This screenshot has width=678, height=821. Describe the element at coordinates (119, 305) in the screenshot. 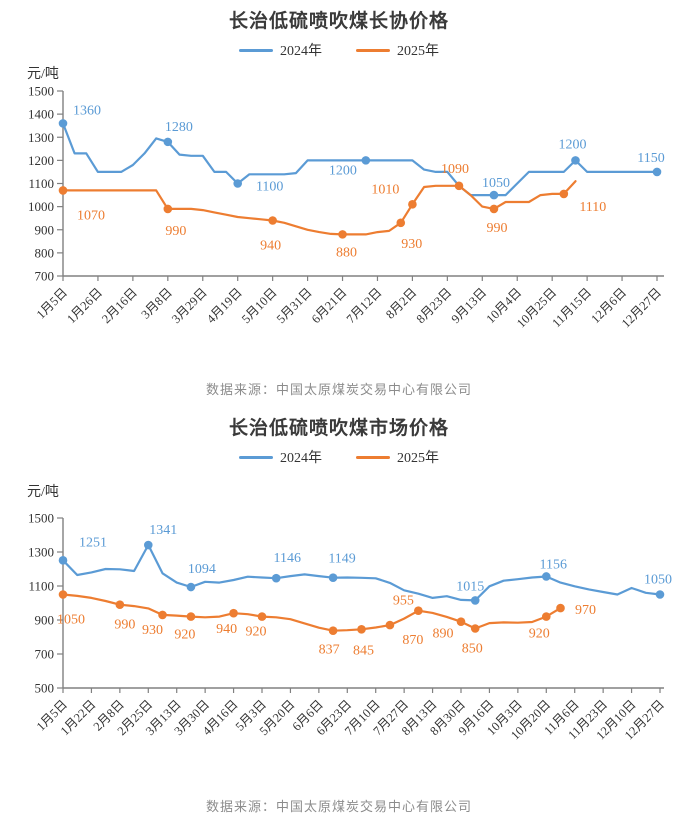

I see `x-tick-label: 2月16日` at that location.